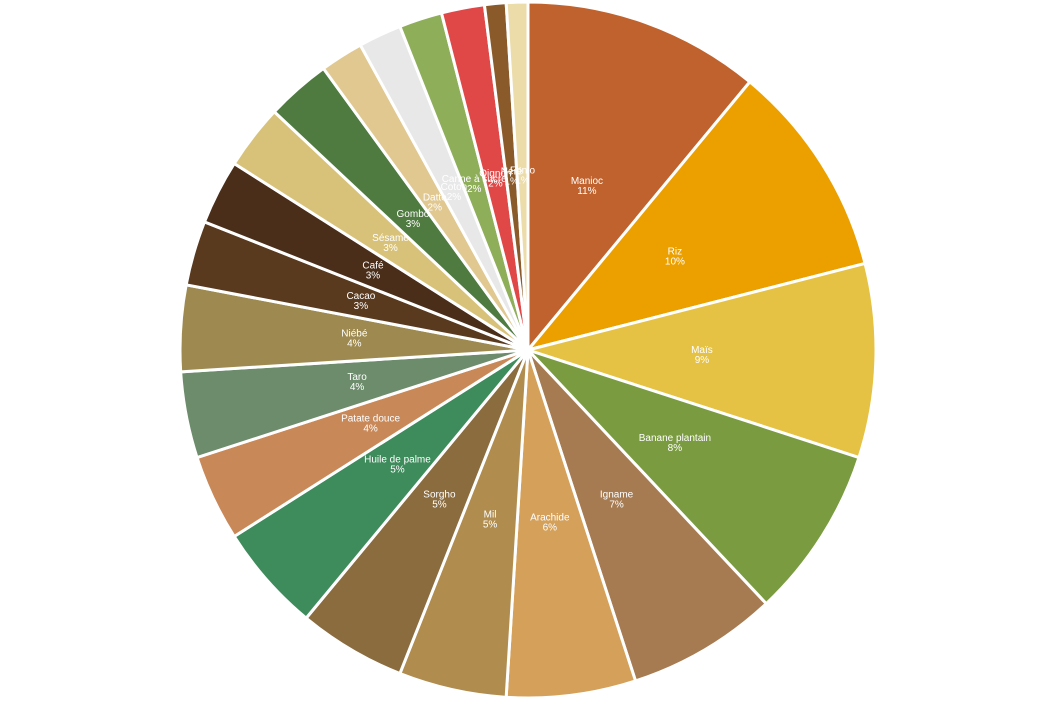  I want to click on slice-label: Banane plantain, so click(675, 438).